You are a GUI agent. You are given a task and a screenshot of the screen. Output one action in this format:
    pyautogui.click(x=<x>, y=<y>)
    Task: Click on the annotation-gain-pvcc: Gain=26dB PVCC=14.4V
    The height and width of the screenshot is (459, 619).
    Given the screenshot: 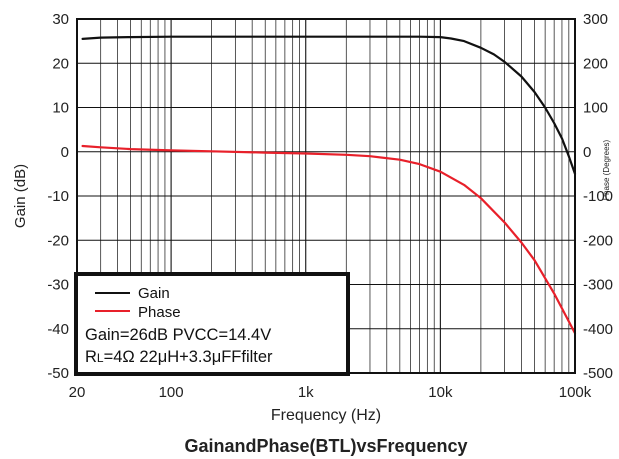 What is the action you would take?
    pyautogui.click(x=178, y=335)
    